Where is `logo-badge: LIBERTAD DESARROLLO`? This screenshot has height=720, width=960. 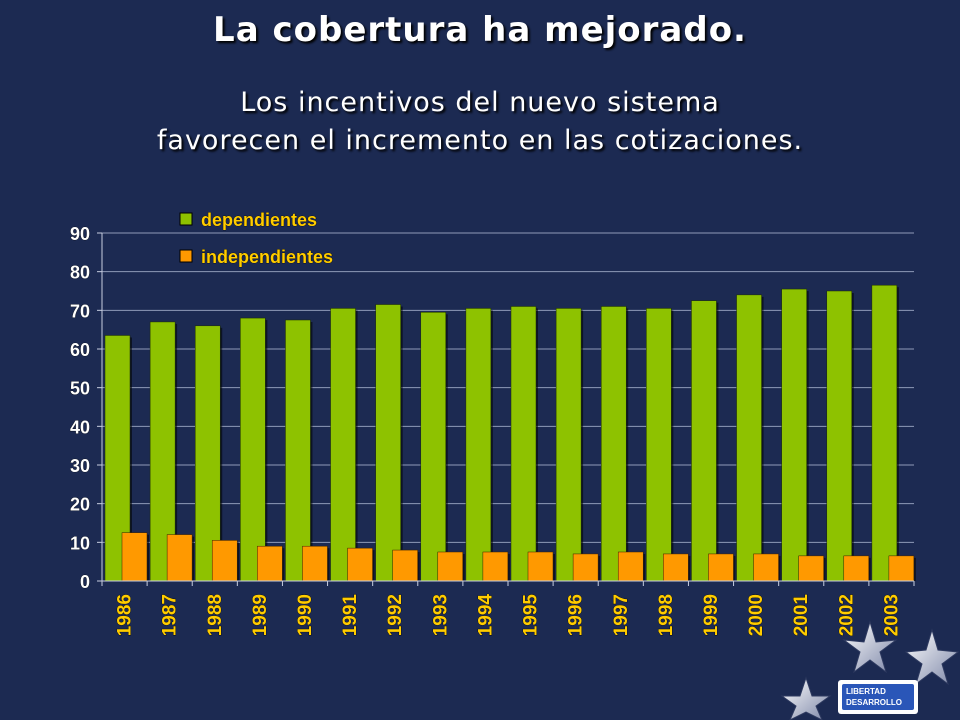
logo-badge: LIBERTAD DESARROLLO is located at coordinates (878, 697).